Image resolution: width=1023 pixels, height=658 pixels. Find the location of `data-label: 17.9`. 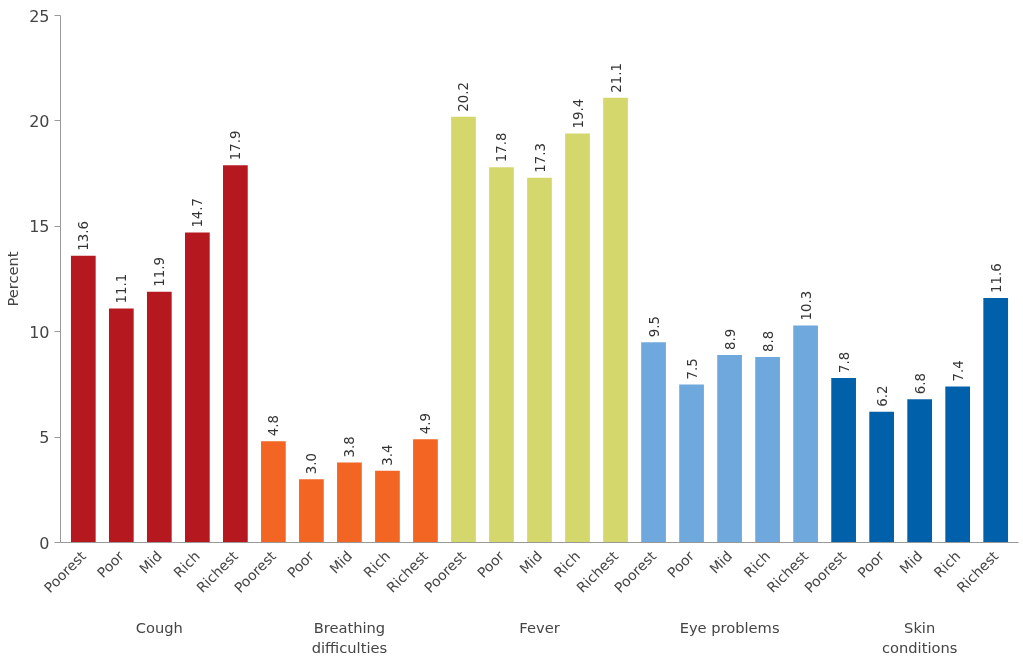

data-label: 17.9 is located at coordinates (236, 145).